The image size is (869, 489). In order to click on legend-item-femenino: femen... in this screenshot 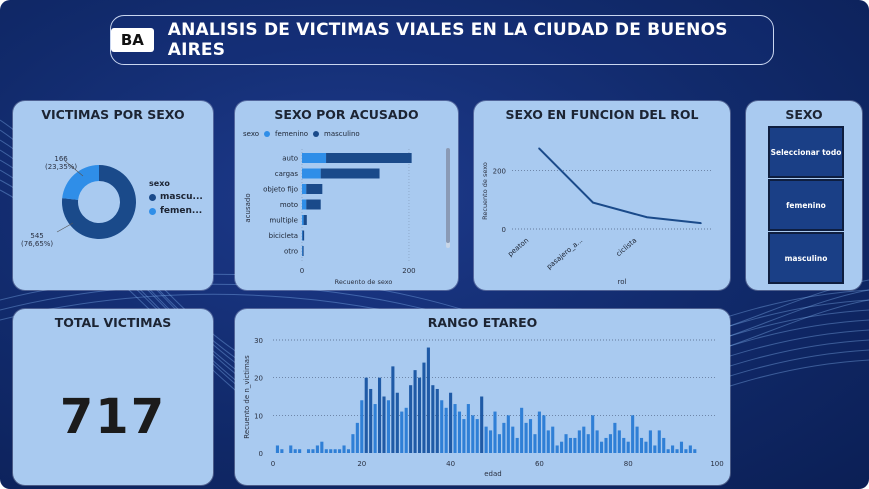, I will do `click(176, 211)`.